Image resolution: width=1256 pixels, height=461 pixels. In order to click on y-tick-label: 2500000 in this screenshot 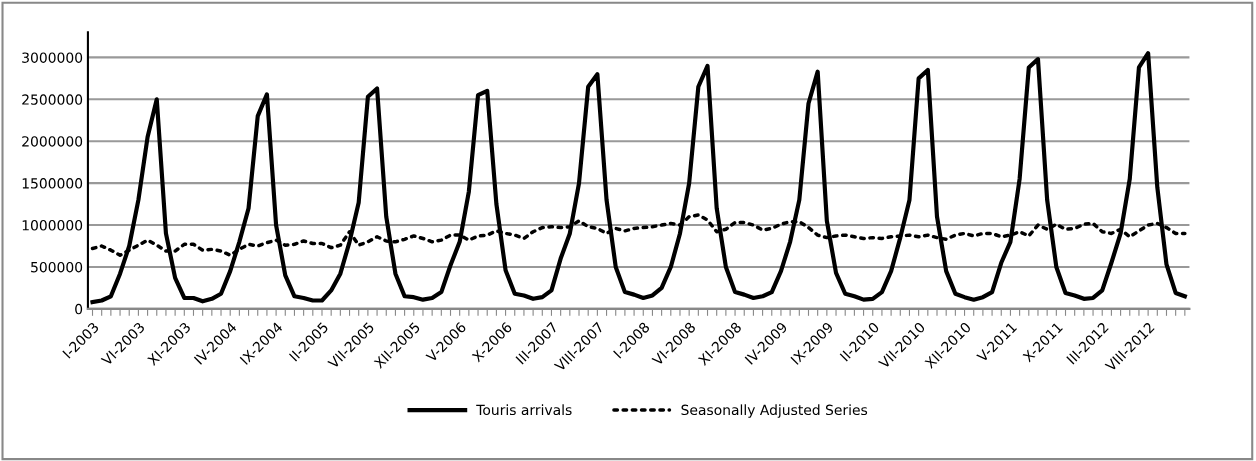, I will do `click(52, 99)`.